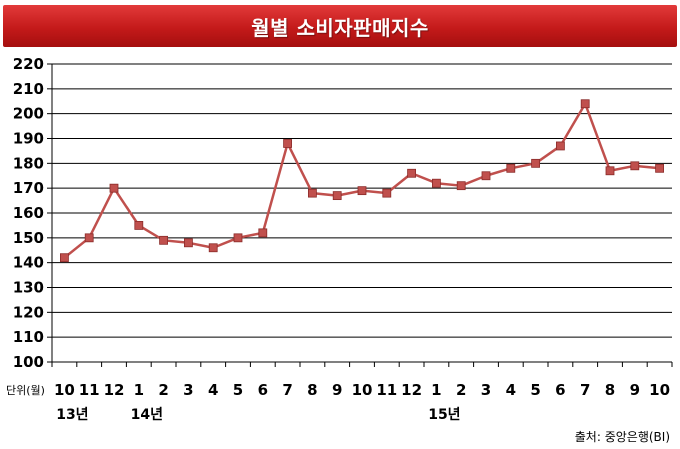 The image size is (680, 449). Describe the element at coordinates (114, 390) in the screenshot. I see `x-tick-label-2: 12` at that location.